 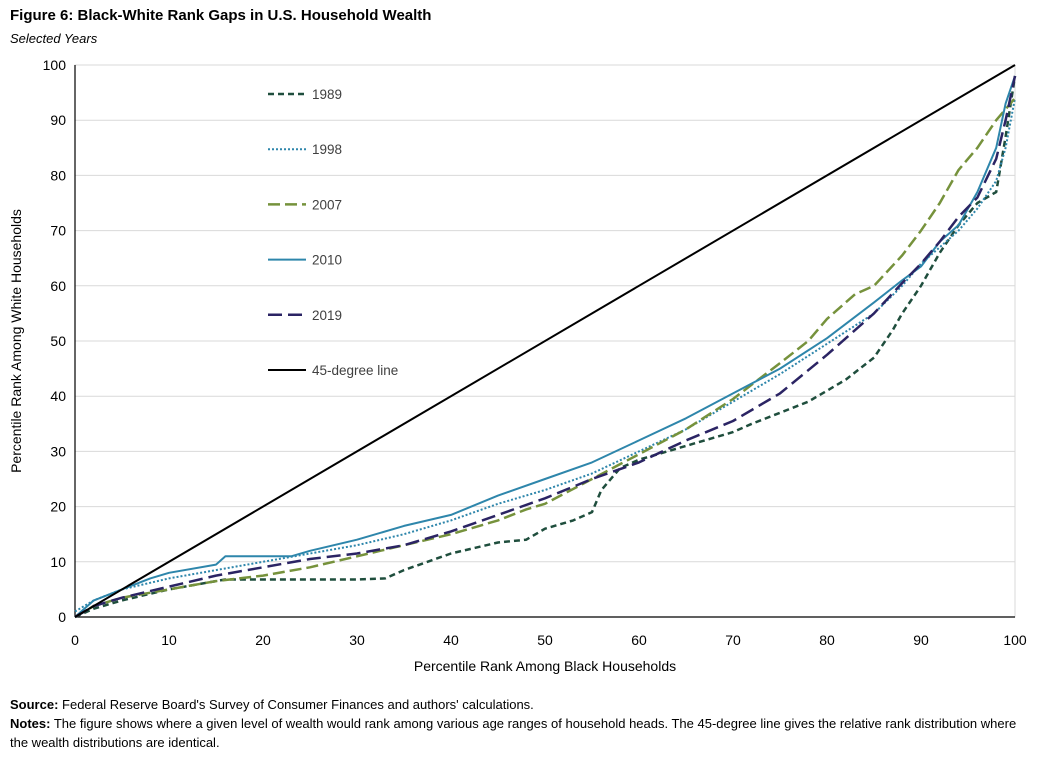 What do you see at coordinates (327, 149) in the screenshot?
I see `legend-label: 1998` at bounding box center [327, 149].